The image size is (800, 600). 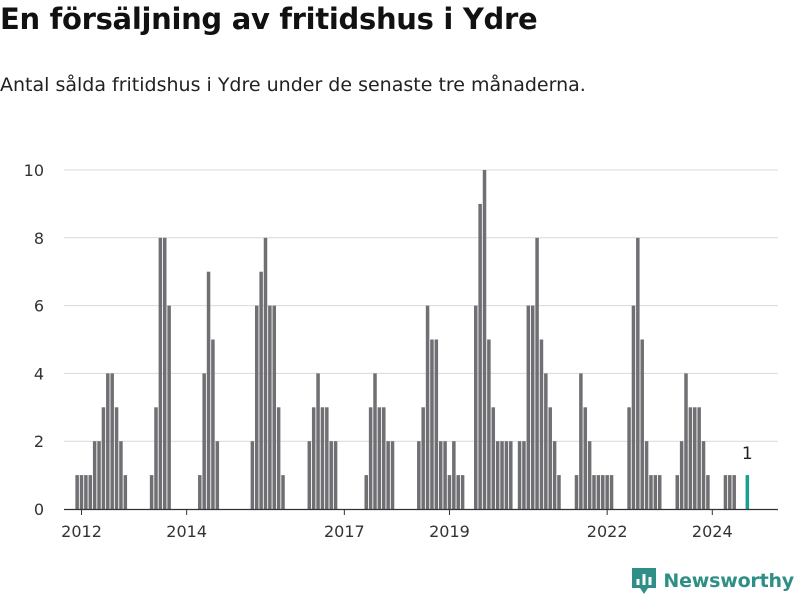 I want to click on y-tick-label: 2, so click(x=39, y=441).